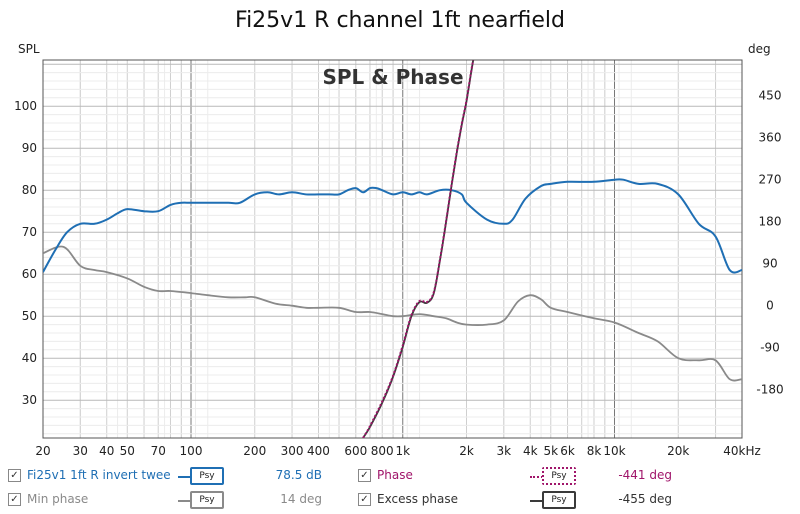 The image size is (800, 514). What do you see at coordinates (29, 232) in the screenshot?
I see `y-tick-label: 70` at bounding box center [29, 232].